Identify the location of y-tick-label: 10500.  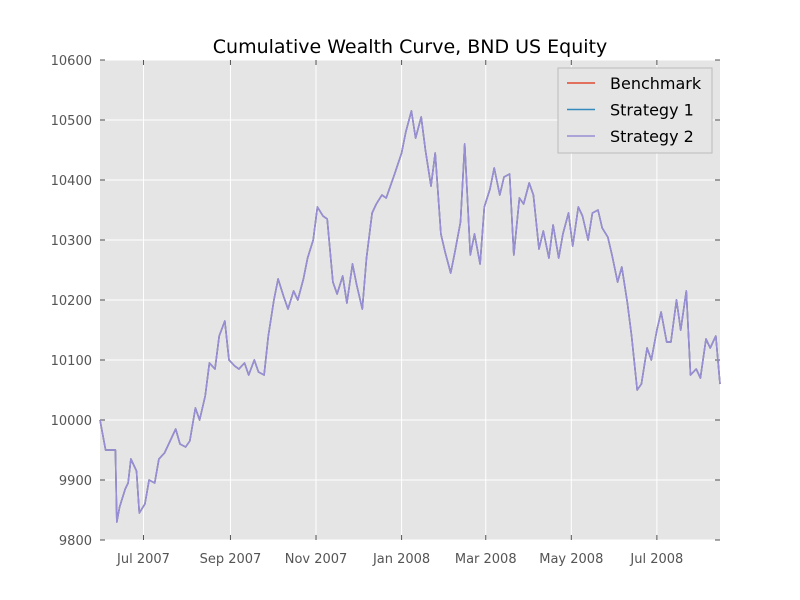
(71, 121).